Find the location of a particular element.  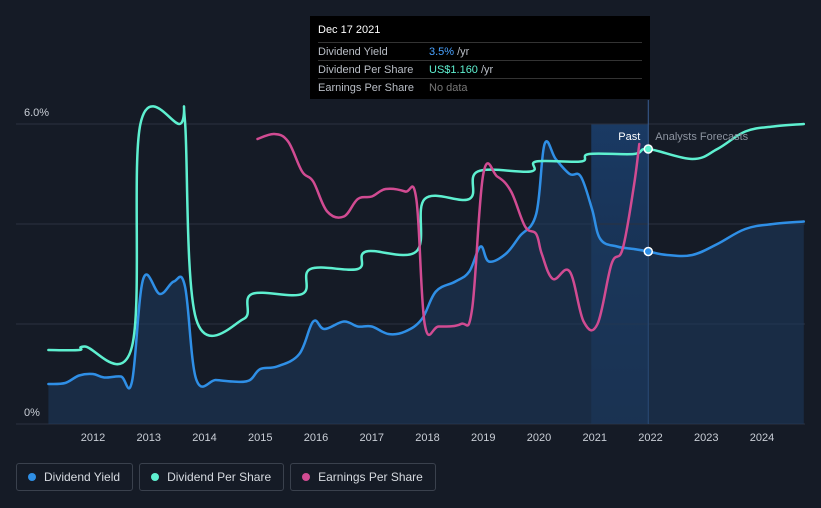

tooltip-label: Dividend Per Share is located at coordinates (366, 69).